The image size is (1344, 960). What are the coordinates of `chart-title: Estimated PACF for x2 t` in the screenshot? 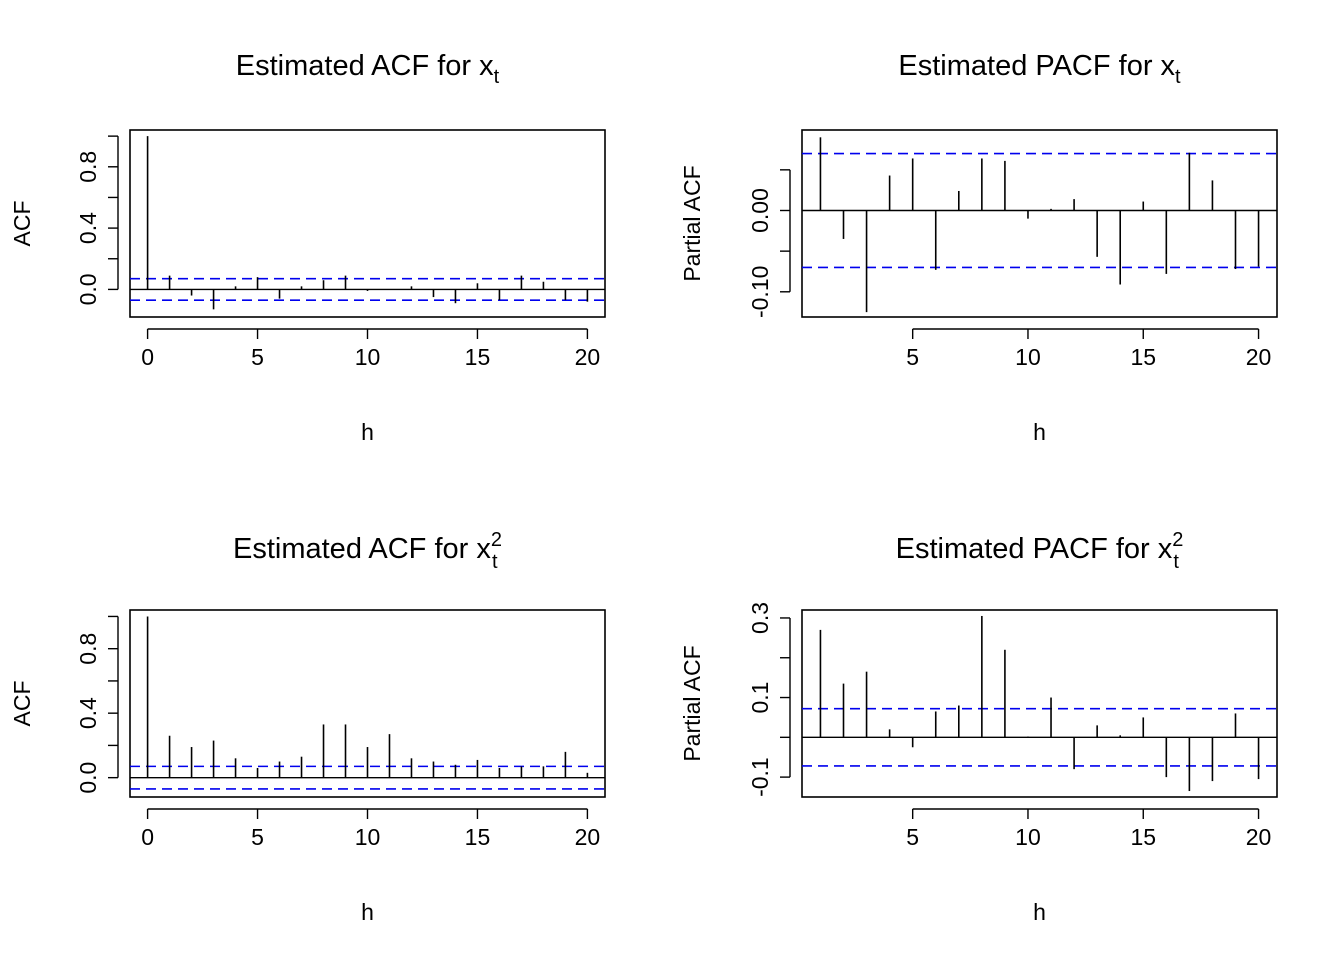 It's located at (1040, 551).